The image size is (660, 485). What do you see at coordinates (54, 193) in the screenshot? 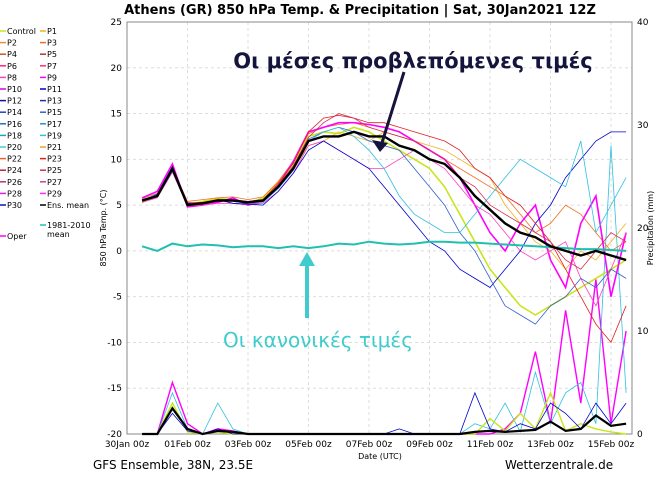
I see `legend-label: P29` at bounding box center [54, 193].